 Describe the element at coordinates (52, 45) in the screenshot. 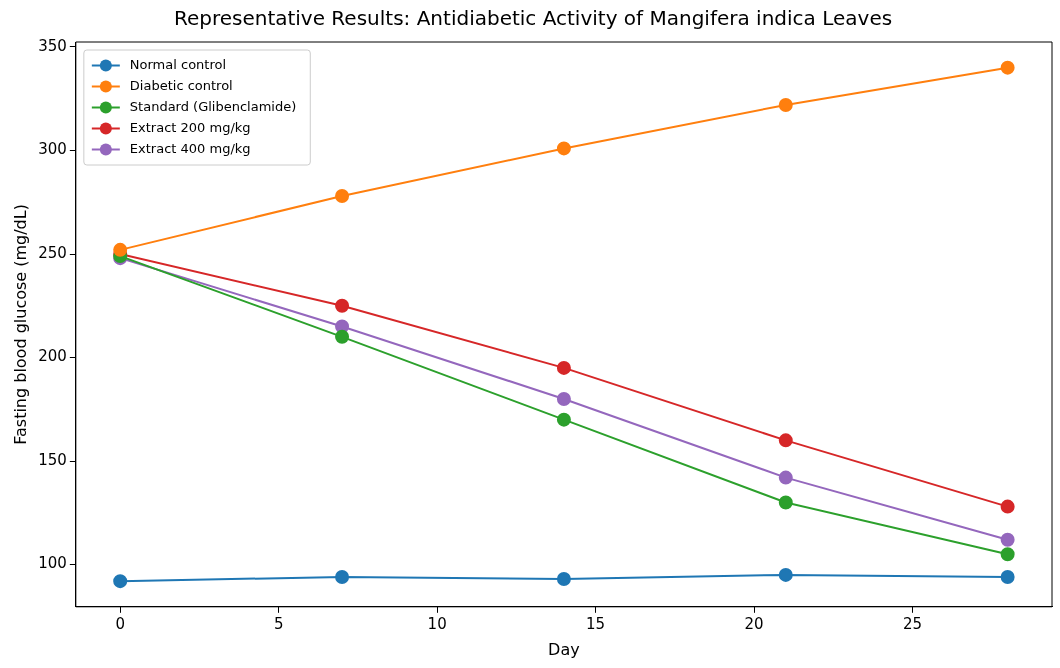

I see `y-tick-label: 350` at that location.